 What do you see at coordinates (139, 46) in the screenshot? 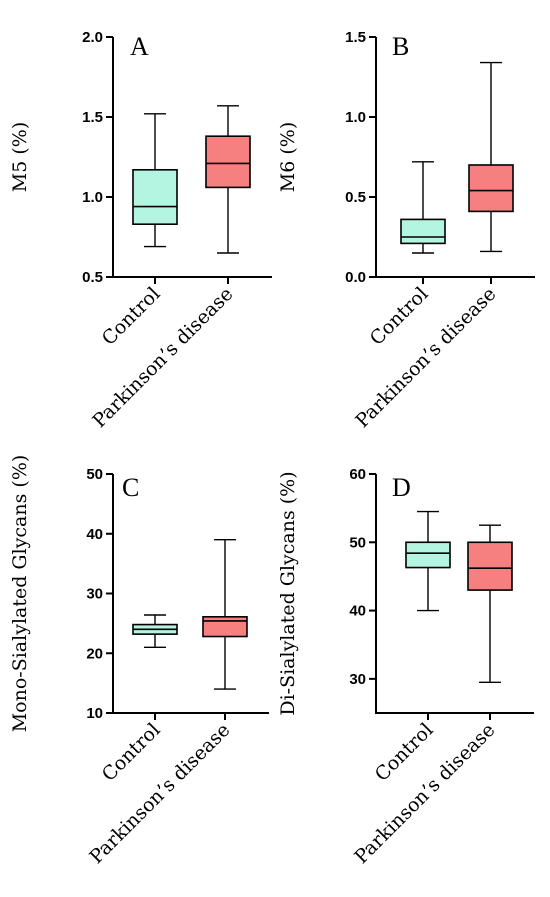
I see `panel-letter: A` at bounding box center [139, 46].